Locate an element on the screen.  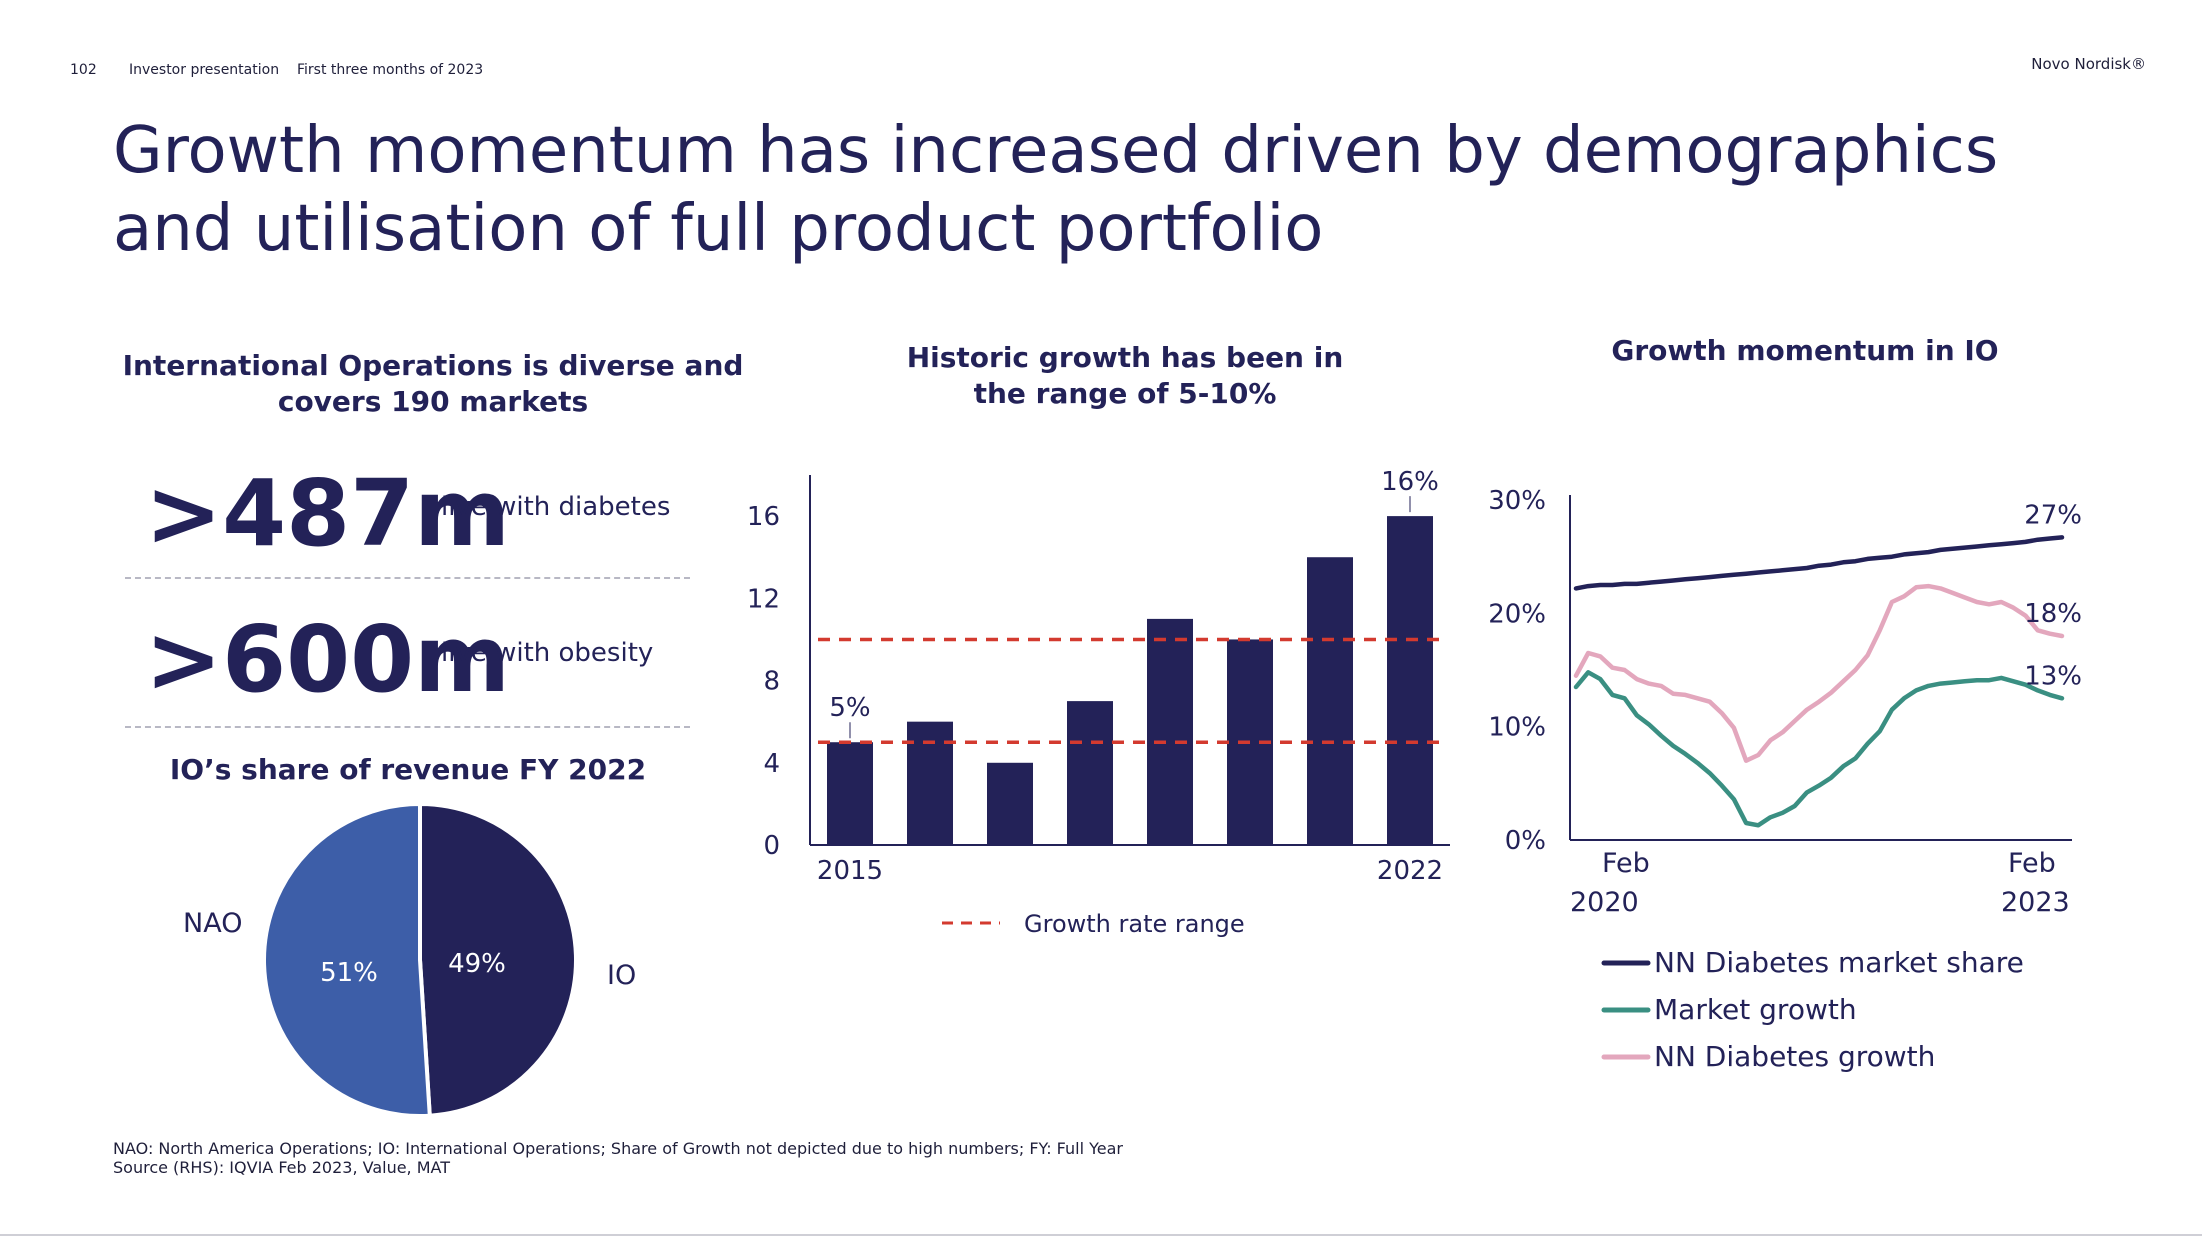
pie-data-label-nao: 51% is located at coordinates (349, 973).